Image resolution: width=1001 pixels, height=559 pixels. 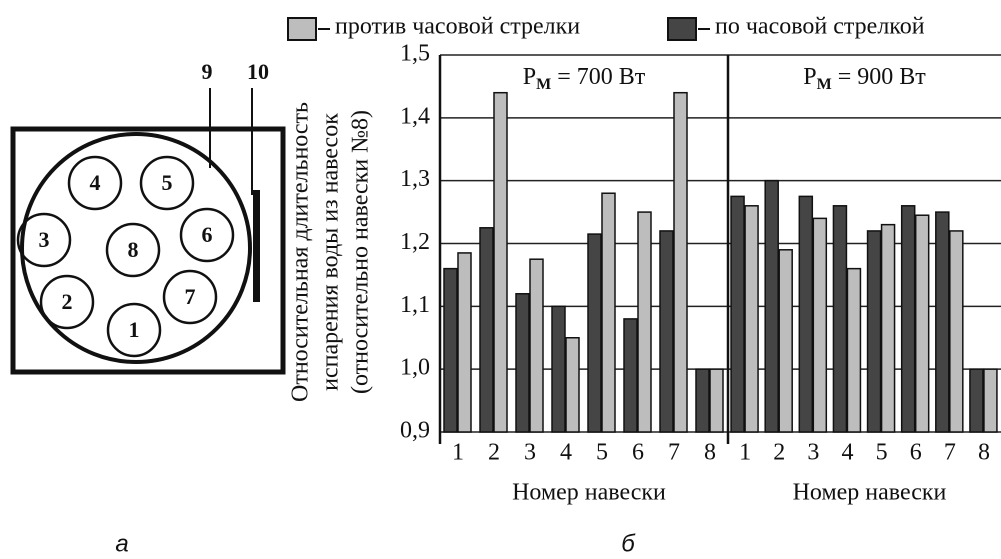 What do you see at coordinates (415, 116) in the screenshot?
I see `y-tick-label: 1,4` at bounding box center [415, 116].